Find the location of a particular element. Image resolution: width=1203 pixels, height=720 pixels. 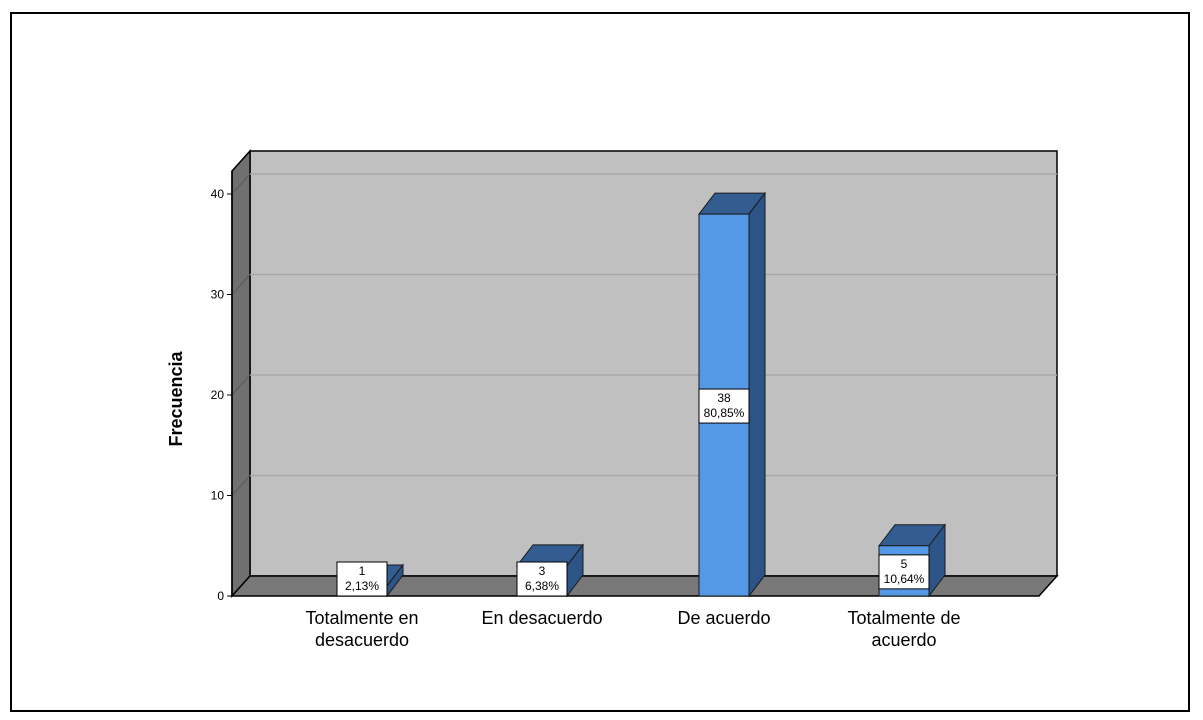

data-label-value: 5 is located at coordinates (904, 564).